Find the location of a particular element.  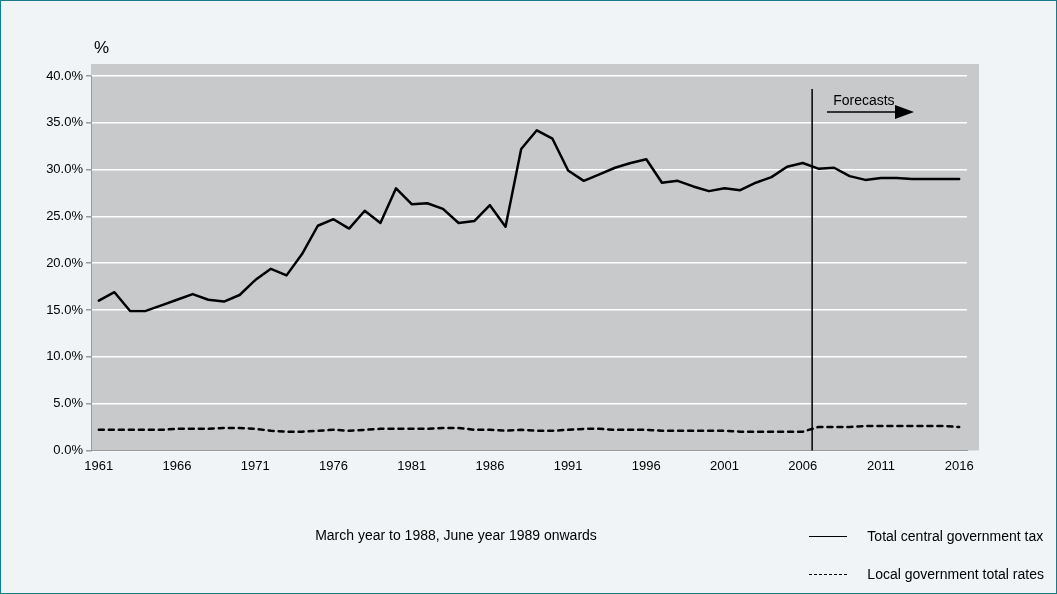

legend-label: Total central government tax is located at coordinates (955, 536).